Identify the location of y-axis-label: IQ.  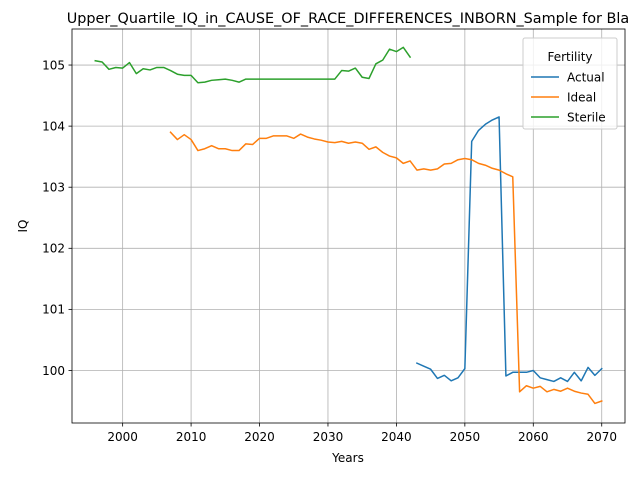
(23, 226).